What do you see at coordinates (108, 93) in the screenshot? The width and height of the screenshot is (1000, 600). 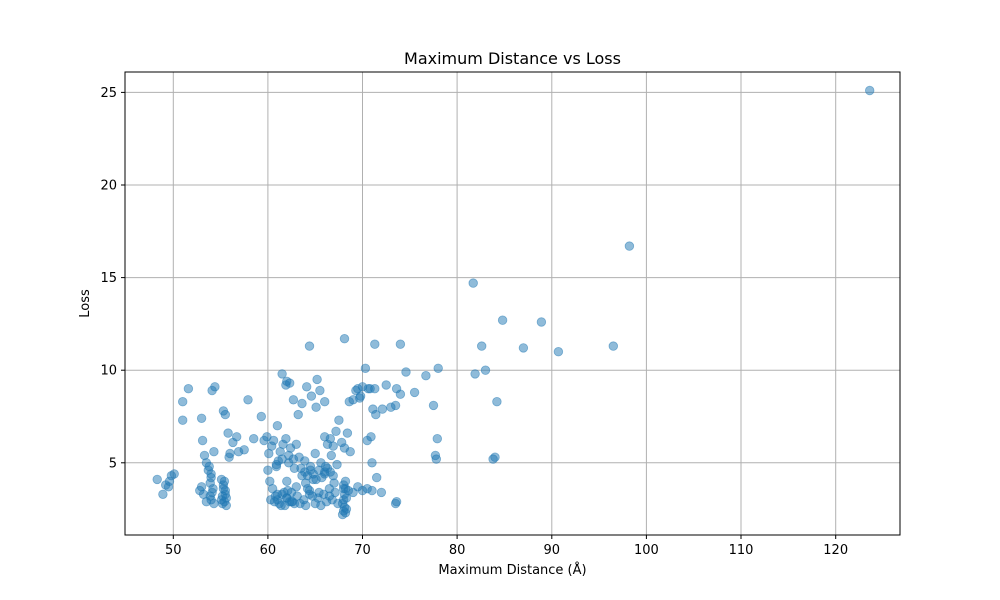 I see `y-tick-label: 25` at bounding box center [108, 93].